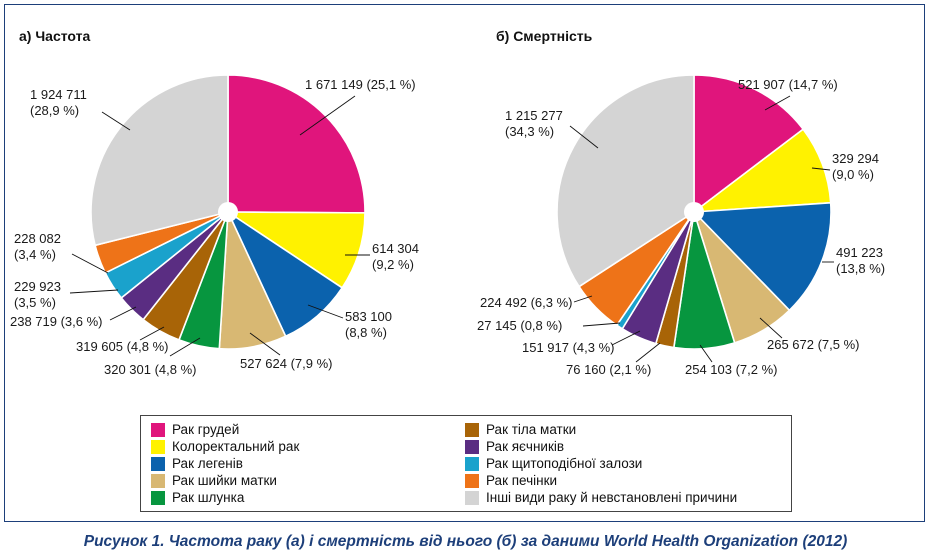 This screenshot has height=557, width=931. What do you see at coordinates (150, 369) in the screenshot?
I see `data-label: 320 301 (4,8 %)` at bounding box center [150, 369].